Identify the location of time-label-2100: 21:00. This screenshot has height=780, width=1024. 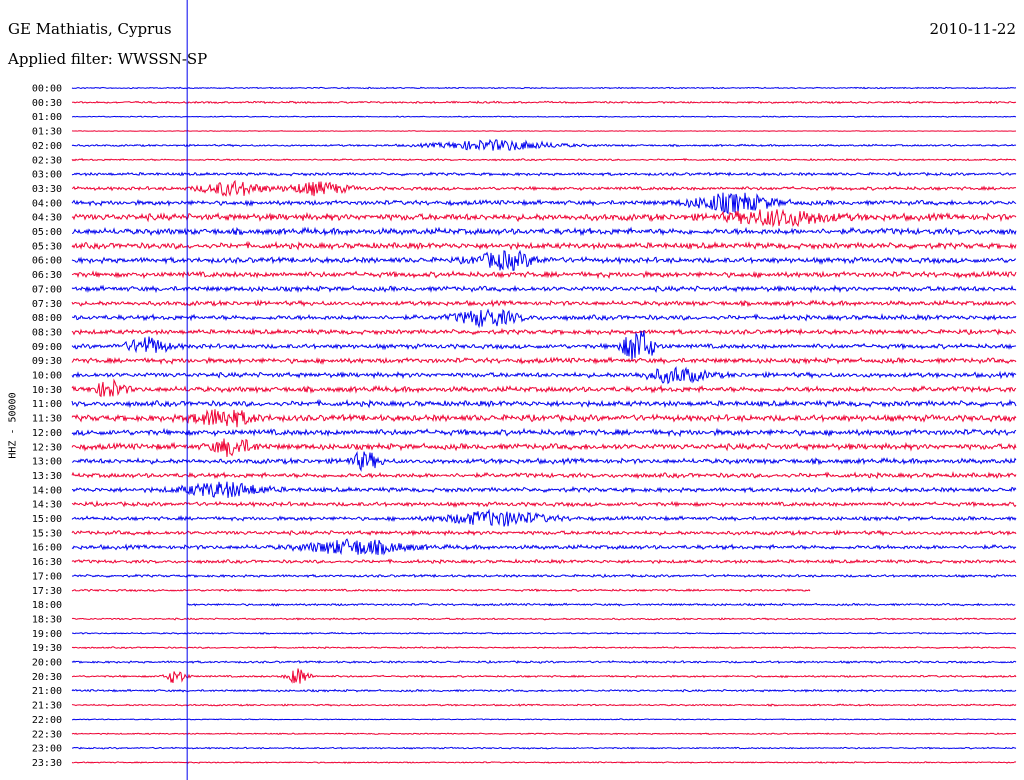
(47, 691).